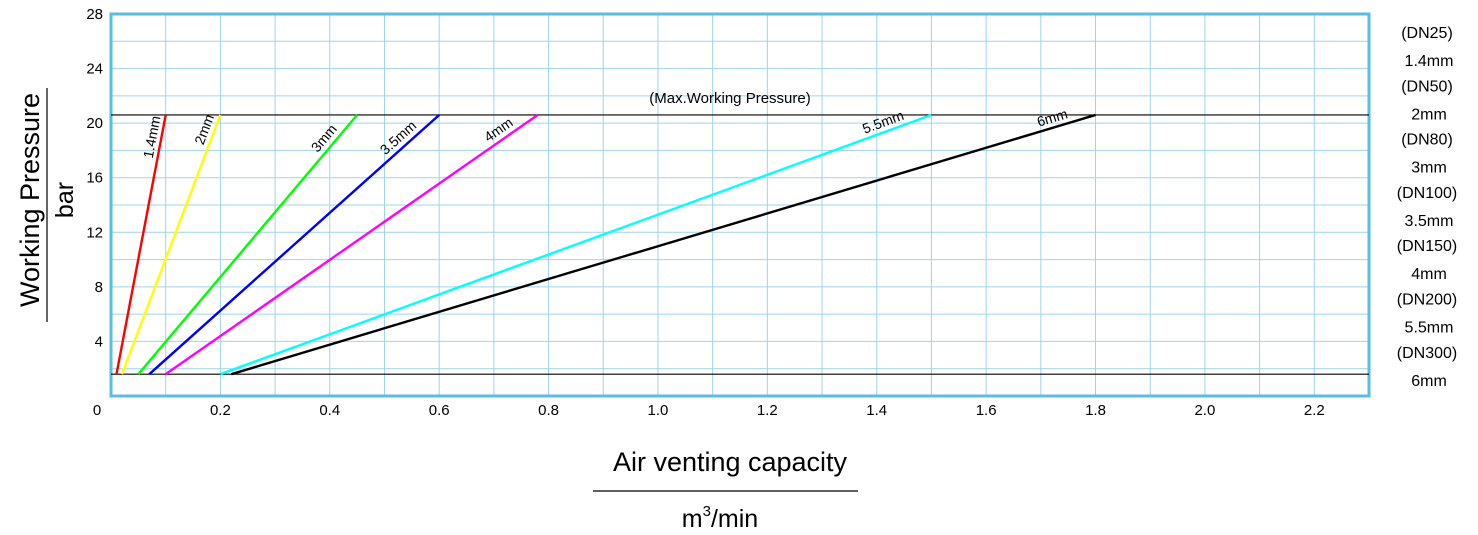 Image resolution: width=1478 pixels, height=535 pixels. I want to click on legend-size: 5.5mm, so click(1429, 328).